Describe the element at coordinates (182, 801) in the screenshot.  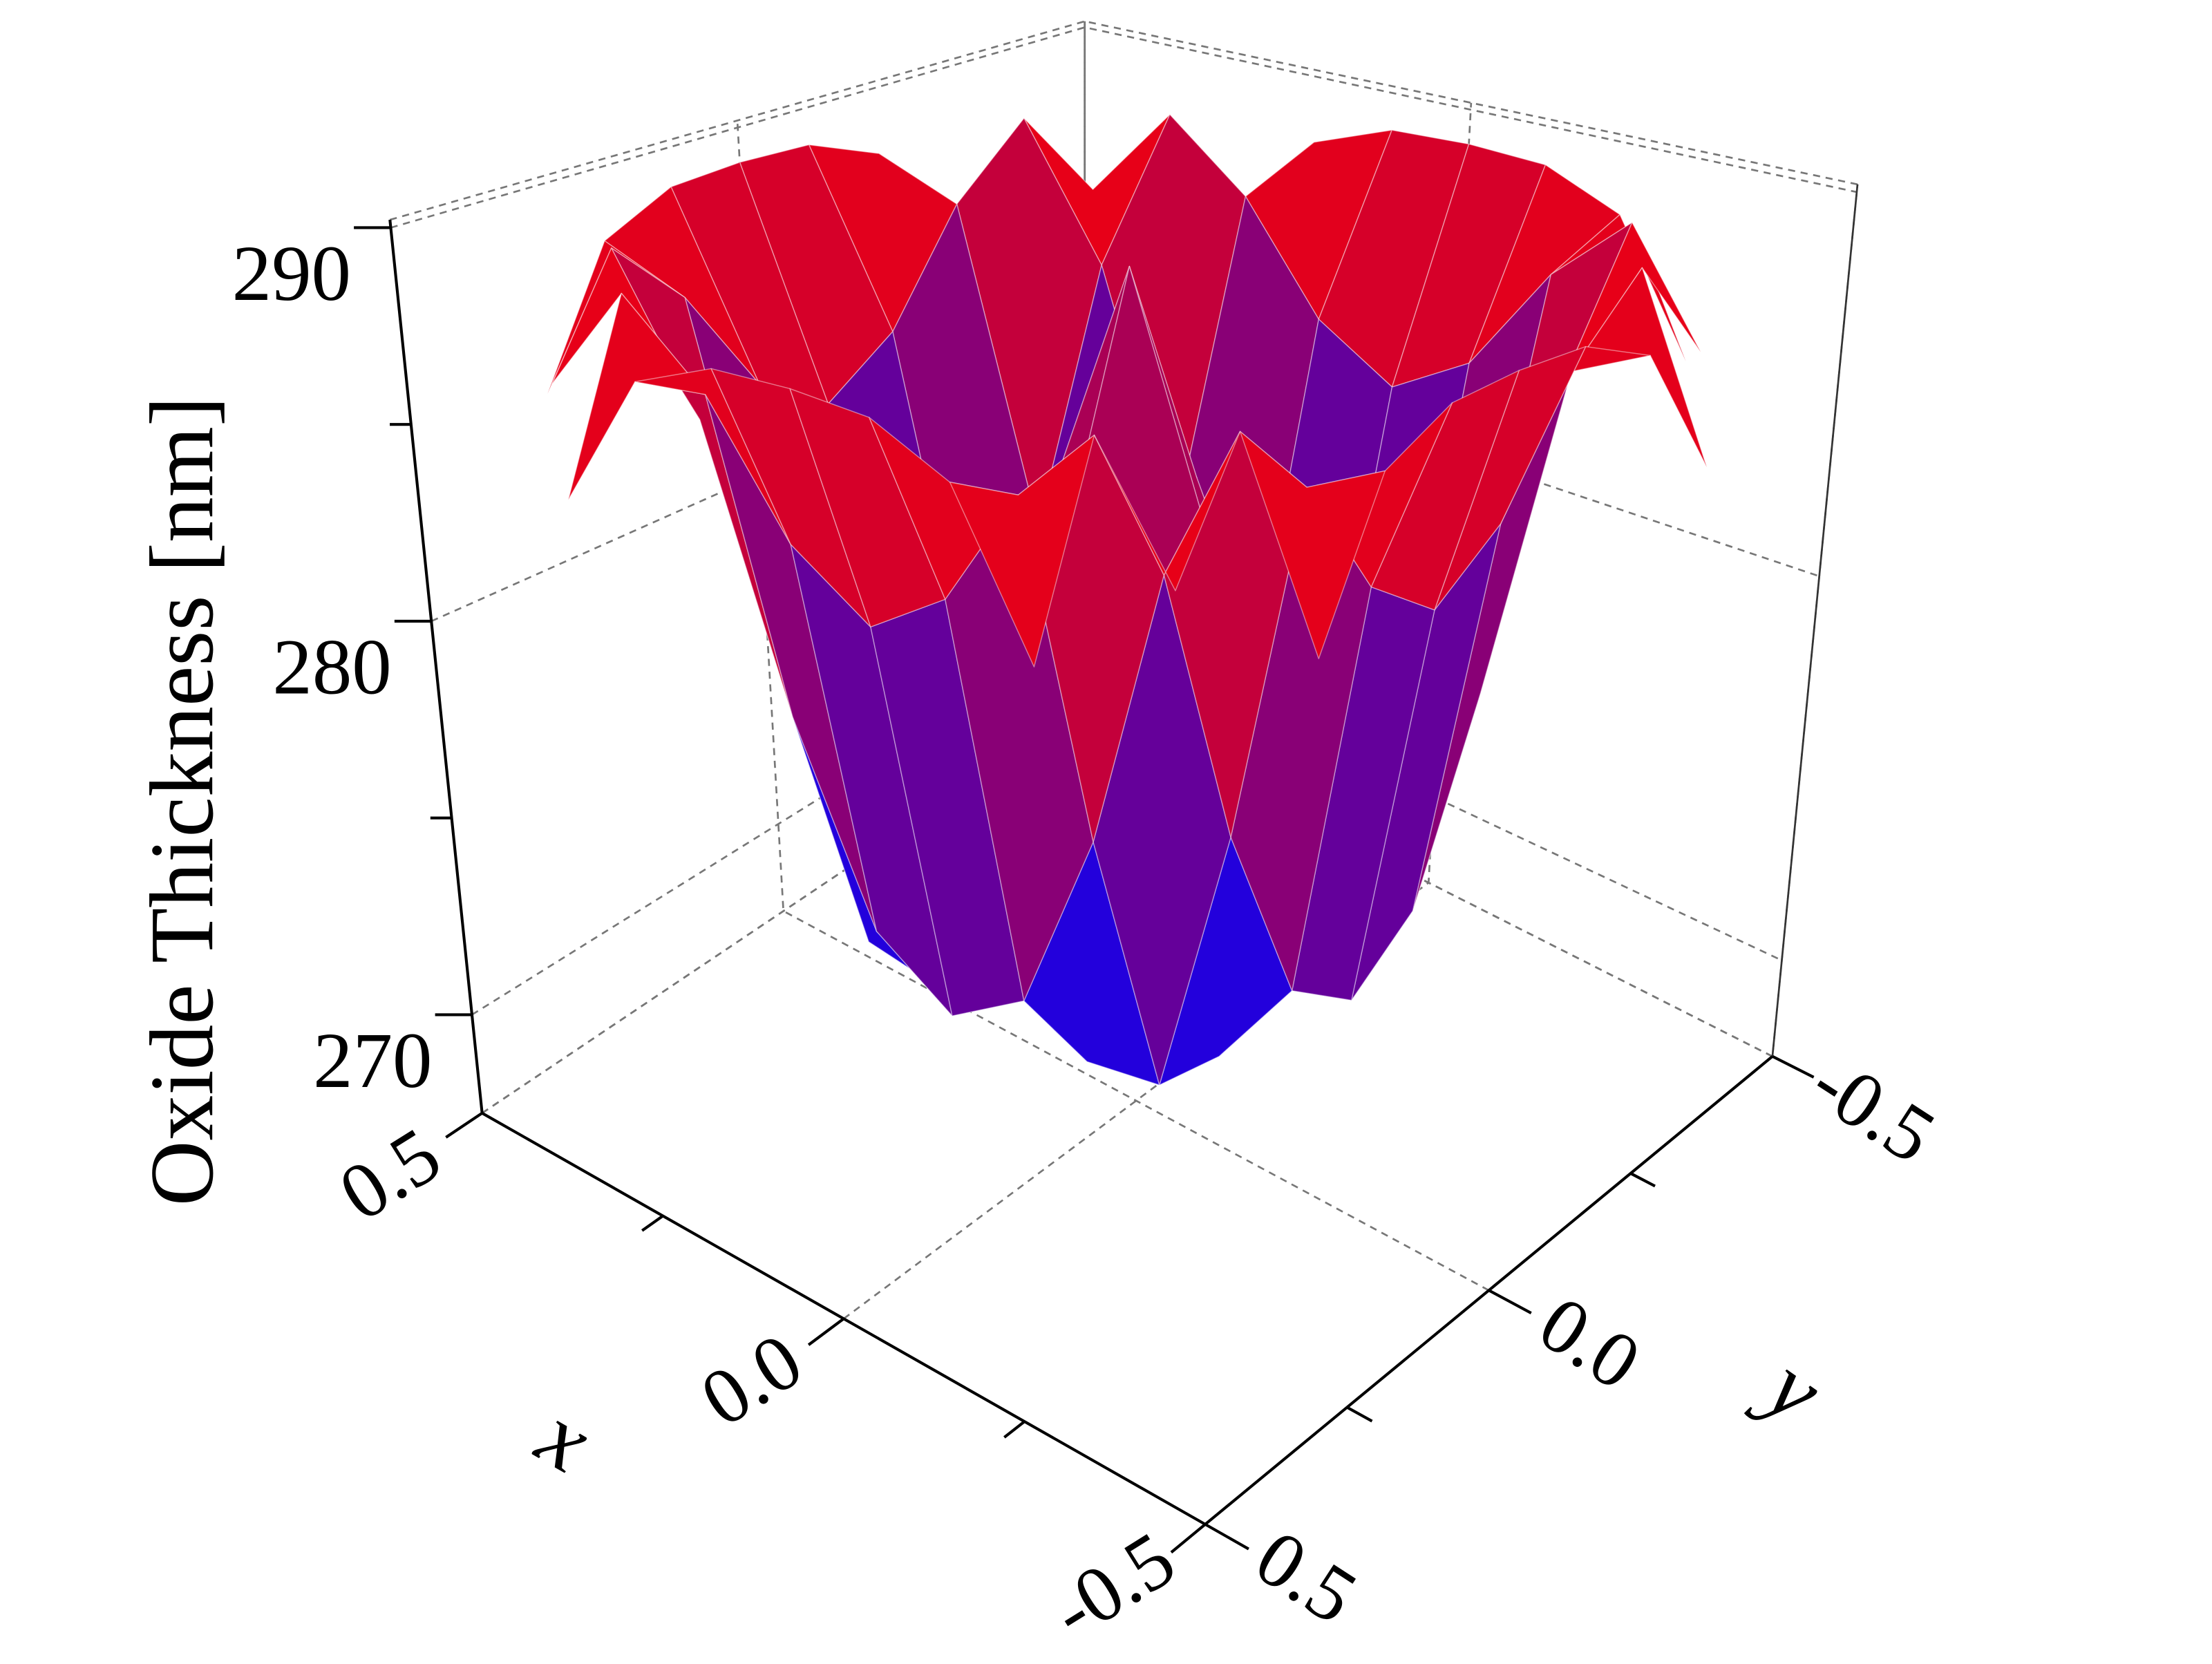
I see `z-axis-title: Oxide Thickness [nm]` at that location.